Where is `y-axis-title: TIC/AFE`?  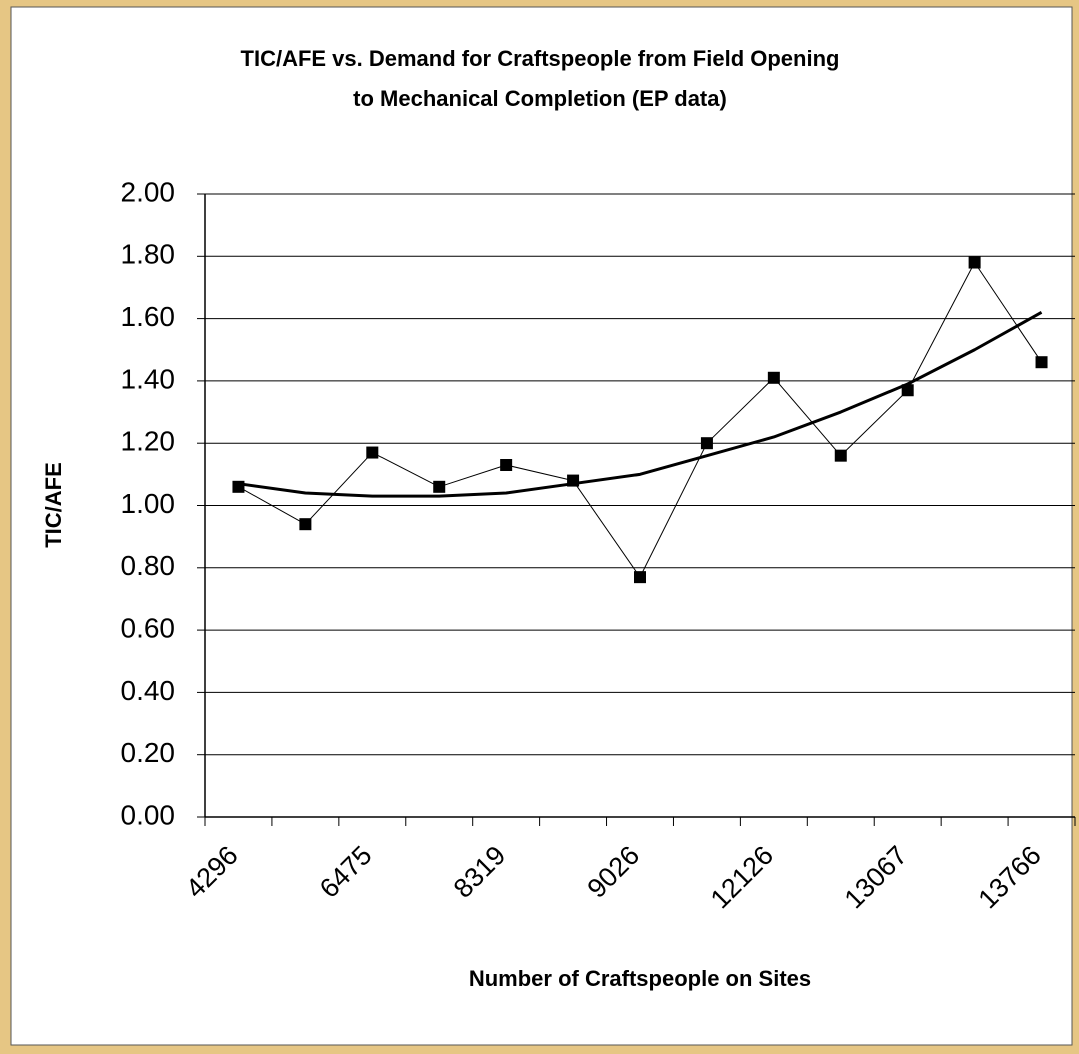 y-axis-title: TIC/AFE is located at coordinates (53, 505).